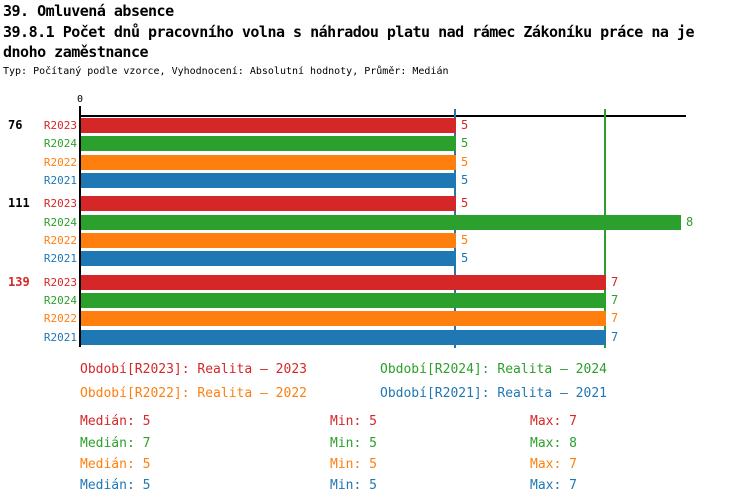 The height and width of the screenshot is (498, 750). What do you see at coordinates (690, 222) in the screenshot?
I see `bar-value-label: 8` at bounding box center [690, 222].